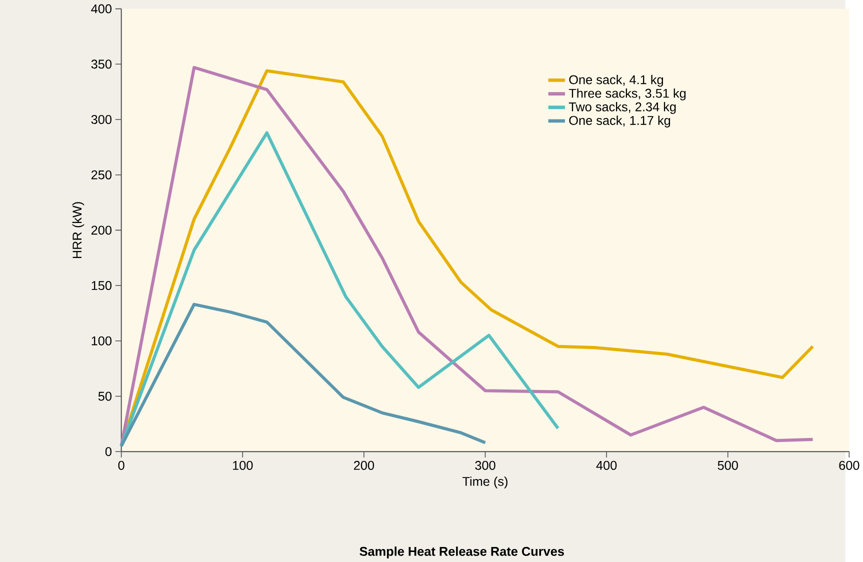 The width and height of the screenshot is (863, 562). Describe the element at coordinates (121, 465) in the screenshot. I see `x-tick-label: 0` at that location.